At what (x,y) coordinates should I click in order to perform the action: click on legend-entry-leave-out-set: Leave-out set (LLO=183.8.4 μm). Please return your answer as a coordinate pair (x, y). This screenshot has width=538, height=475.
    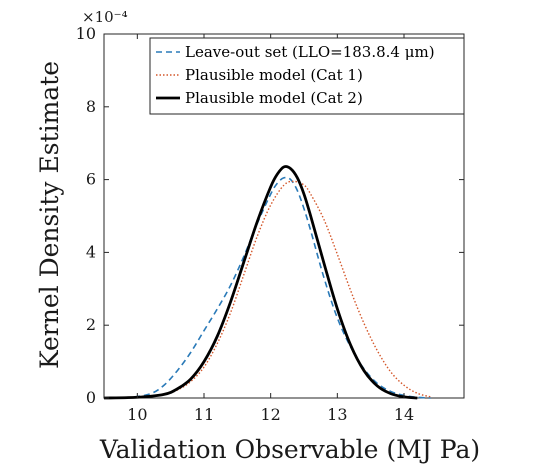
    Looking at the image, I should click on (310, 52).